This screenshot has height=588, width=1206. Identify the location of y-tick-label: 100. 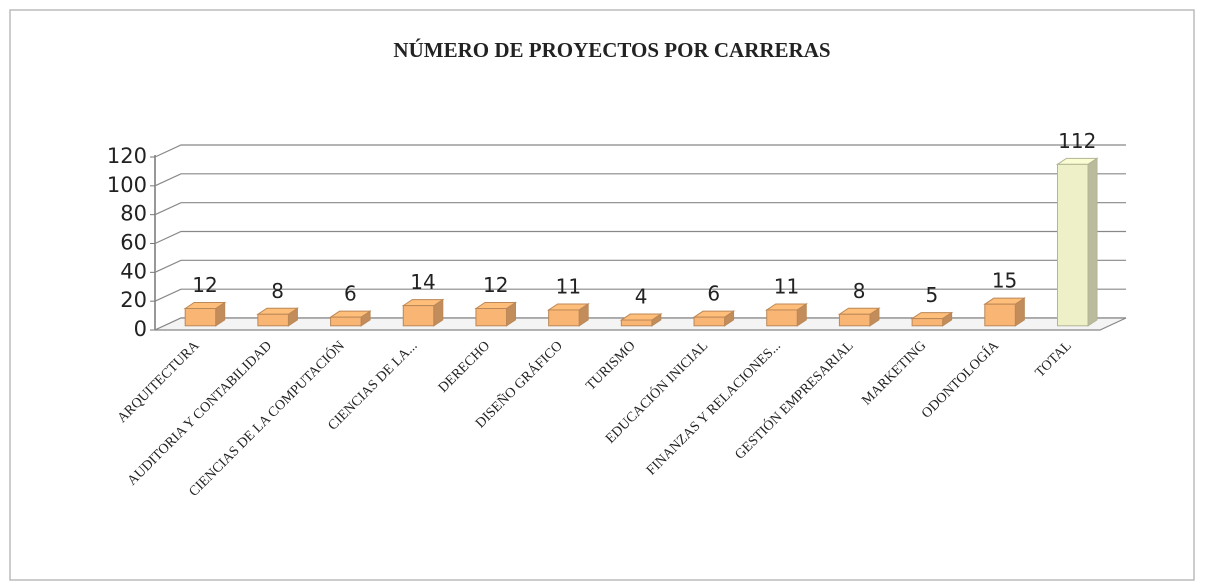
(127, 185).